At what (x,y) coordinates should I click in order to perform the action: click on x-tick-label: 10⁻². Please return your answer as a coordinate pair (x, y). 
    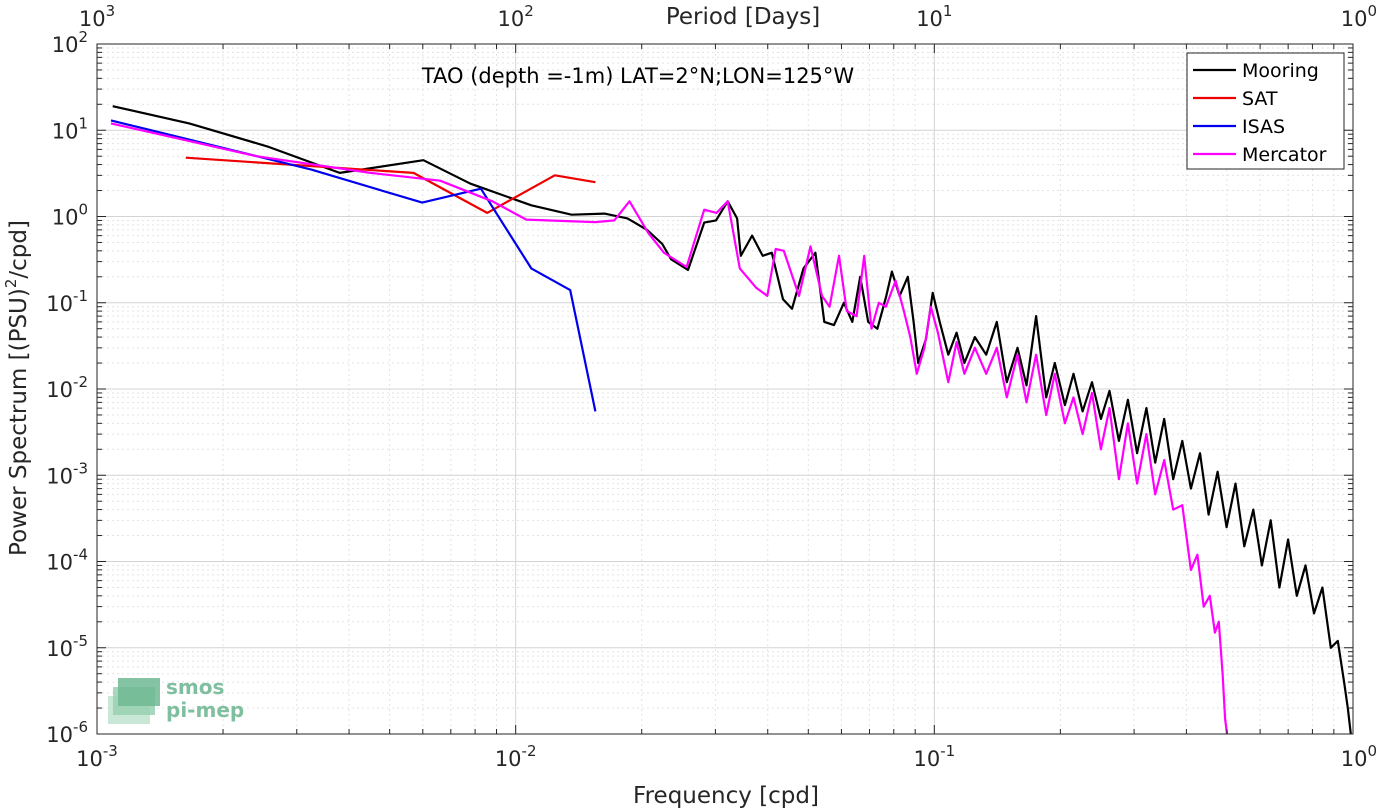
    Looking at the image, I should click on (516, 756).